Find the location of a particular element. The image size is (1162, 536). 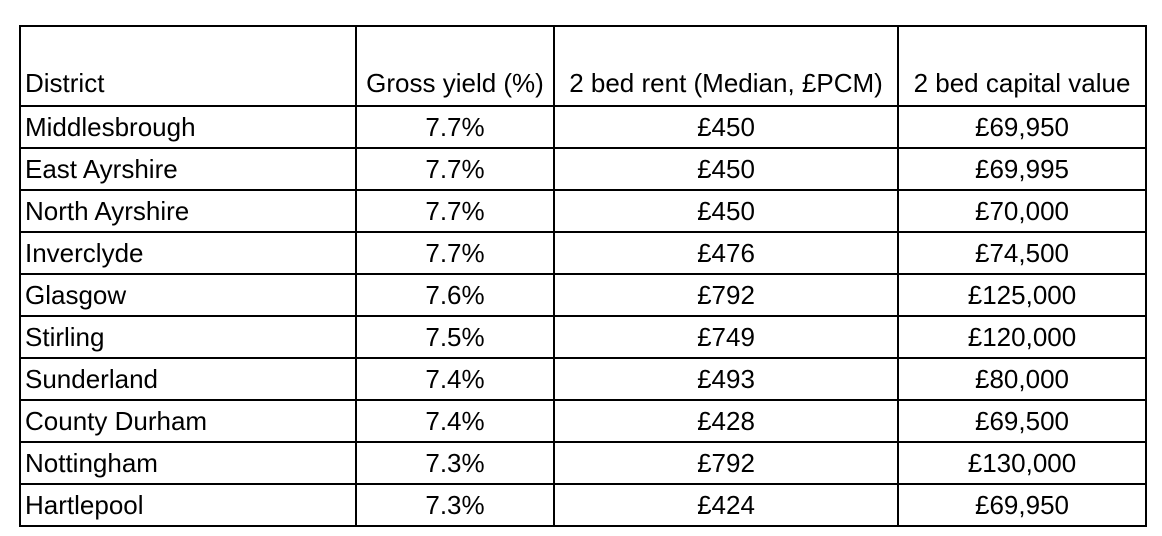

column-header-district: District is located at coordinates (188, 66).